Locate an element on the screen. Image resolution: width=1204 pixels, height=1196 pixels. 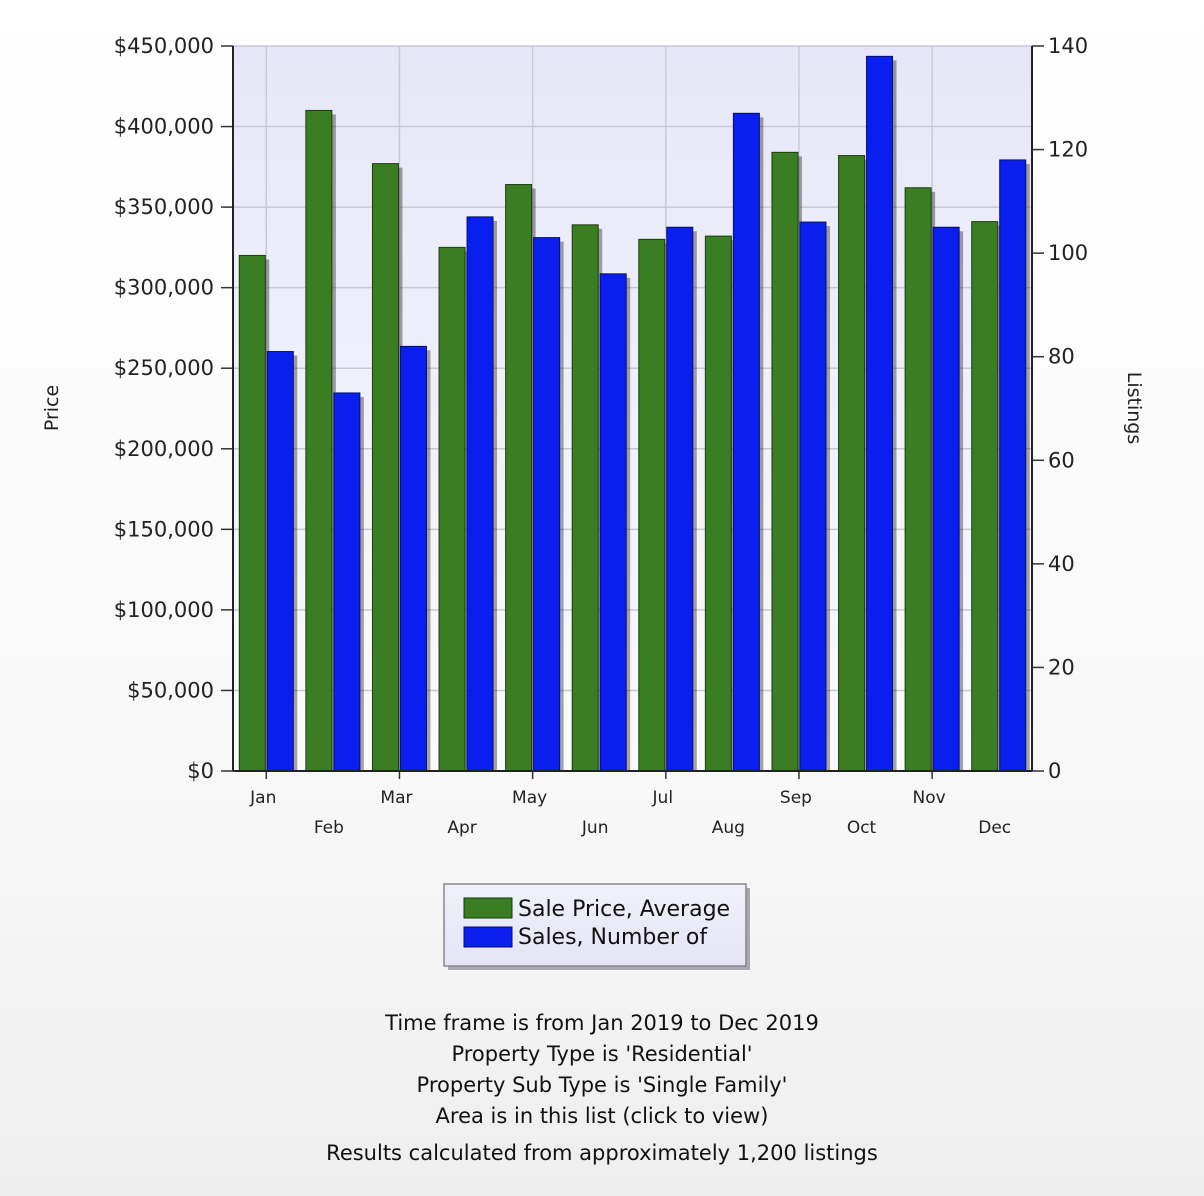
y-tick-label-right: 120 is located at coordinates (1068, 150).